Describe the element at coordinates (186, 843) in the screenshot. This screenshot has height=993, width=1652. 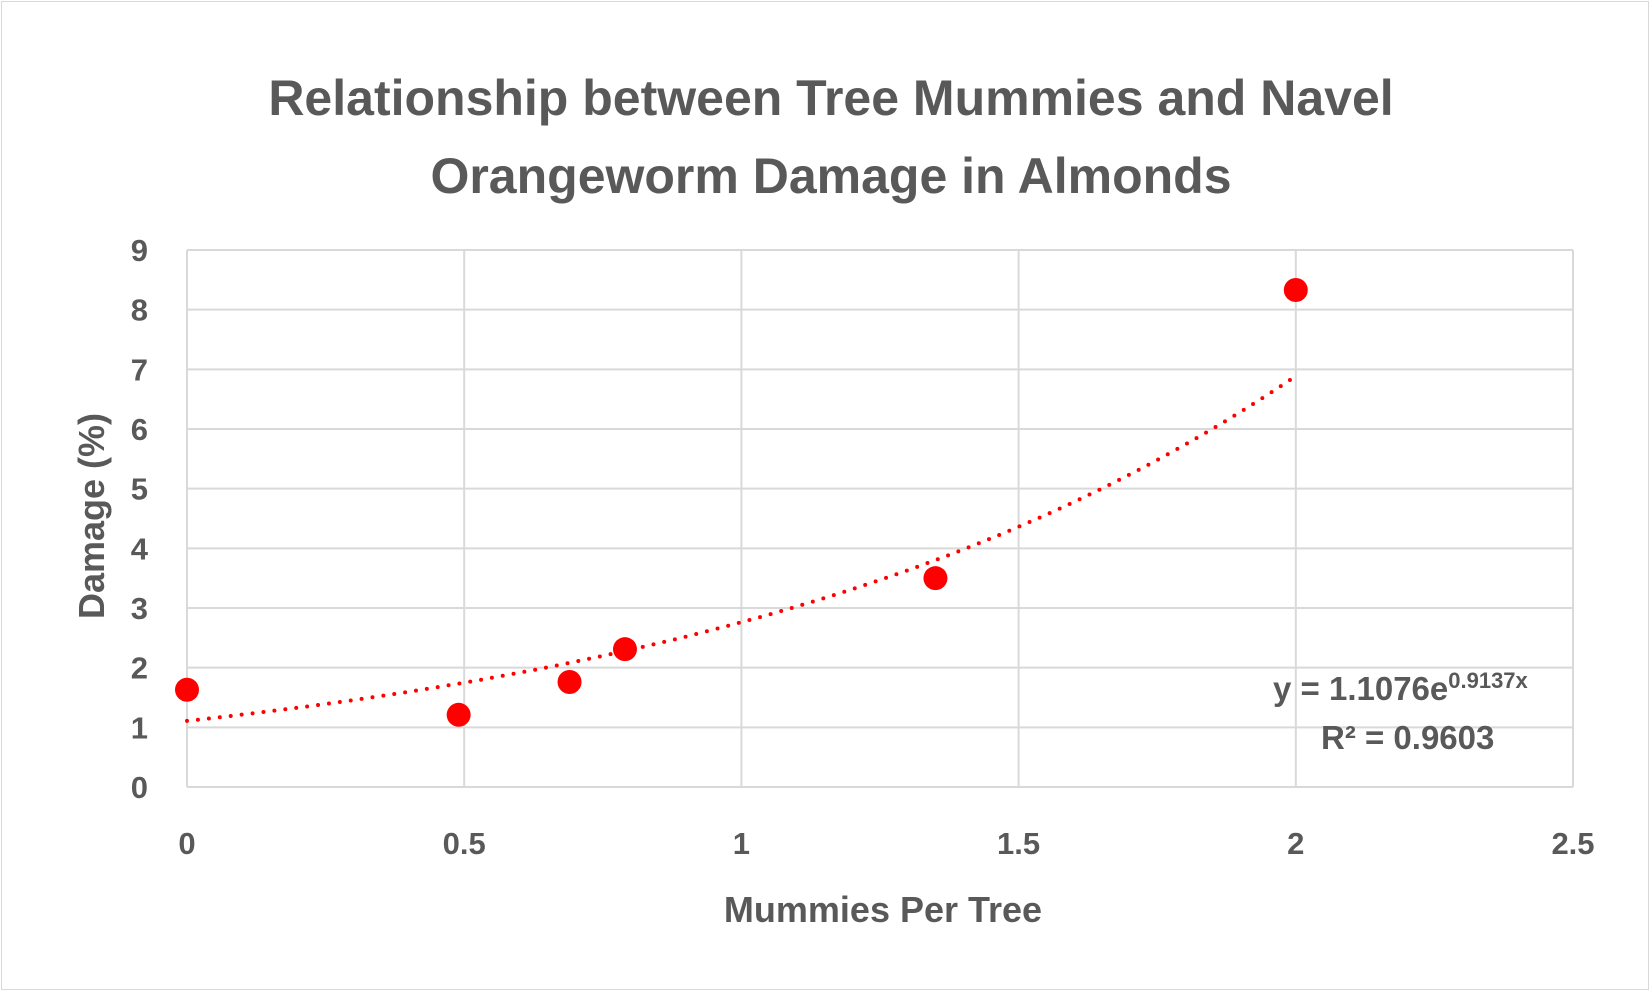
I see `x-tick-label: 0` at that location.